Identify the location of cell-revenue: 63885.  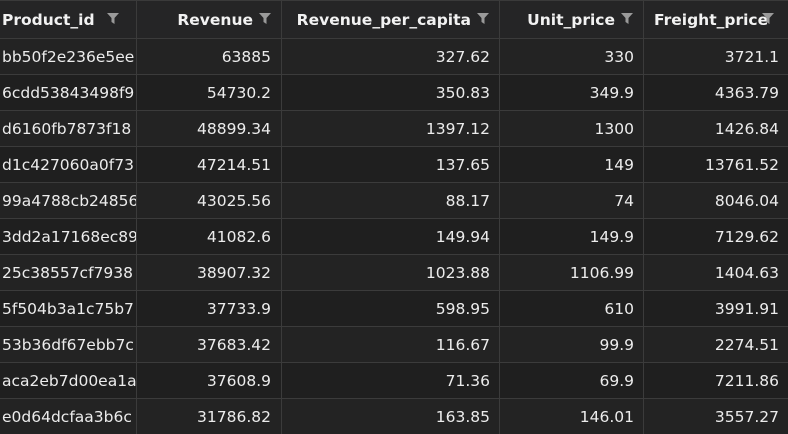
(209, 56).